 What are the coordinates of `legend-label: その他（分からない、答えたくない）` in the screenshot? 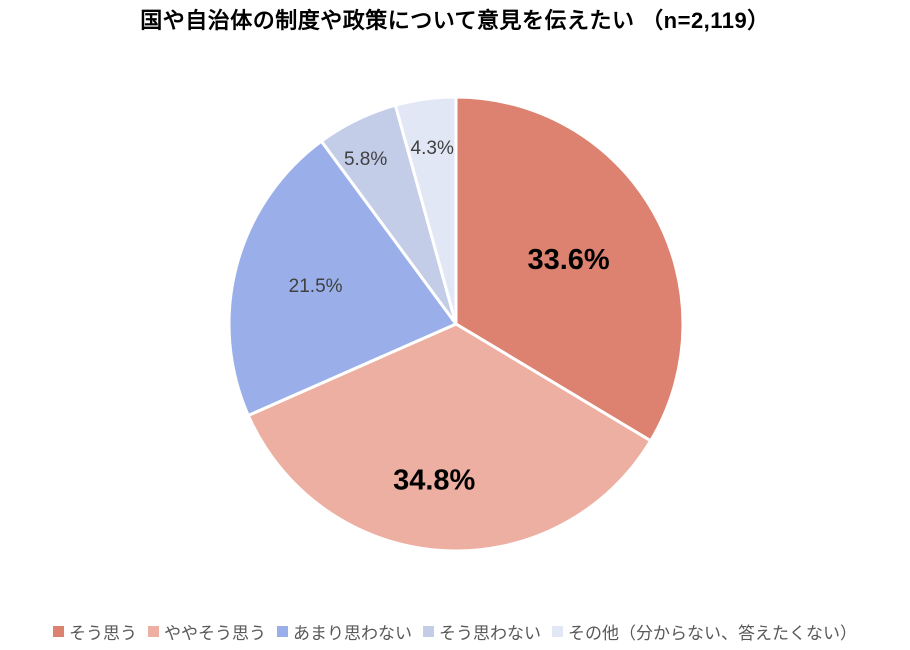 It's located at (712, 633).